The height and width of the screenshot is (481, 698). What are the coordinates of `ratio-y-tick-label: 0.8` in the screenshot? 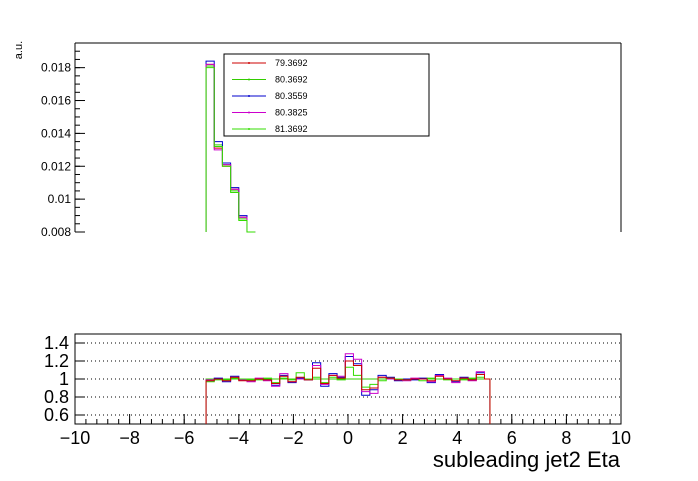 It's located at (56, 397).